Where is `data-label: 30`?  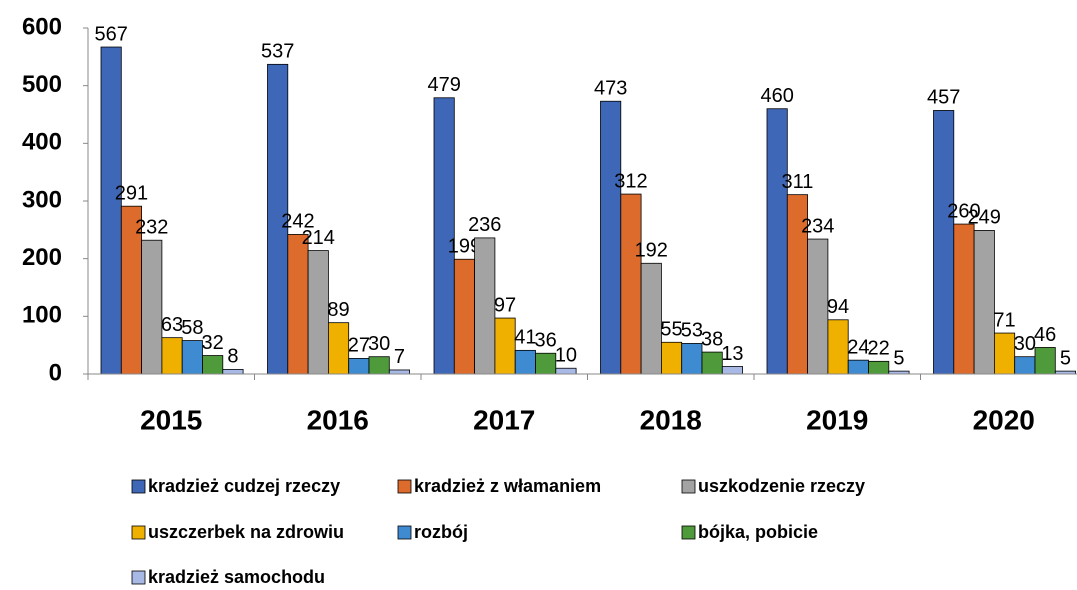
data-label: 30 is located at coordinates (1025, 344).